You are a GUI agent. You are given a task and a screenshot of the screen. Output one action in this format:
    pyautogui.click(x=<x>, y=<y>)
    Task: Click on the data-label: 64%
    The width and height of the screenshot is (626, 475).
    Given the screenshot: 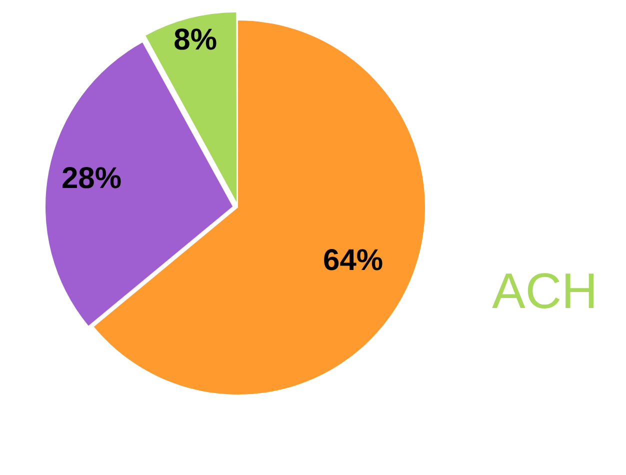 What is the action you would take?
    pyautogui.click(x=353, y=260)
    